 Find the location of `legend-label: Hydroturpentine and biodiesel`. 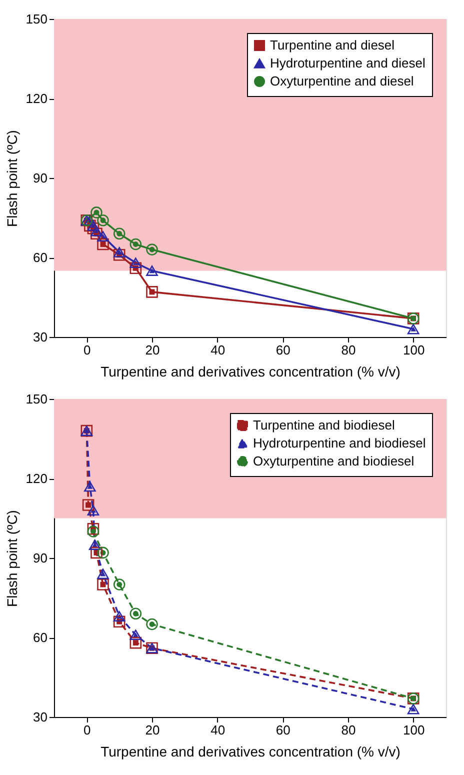

legend-label: Hydroturpentine and biodiesel is located at coordinates (339, 443).